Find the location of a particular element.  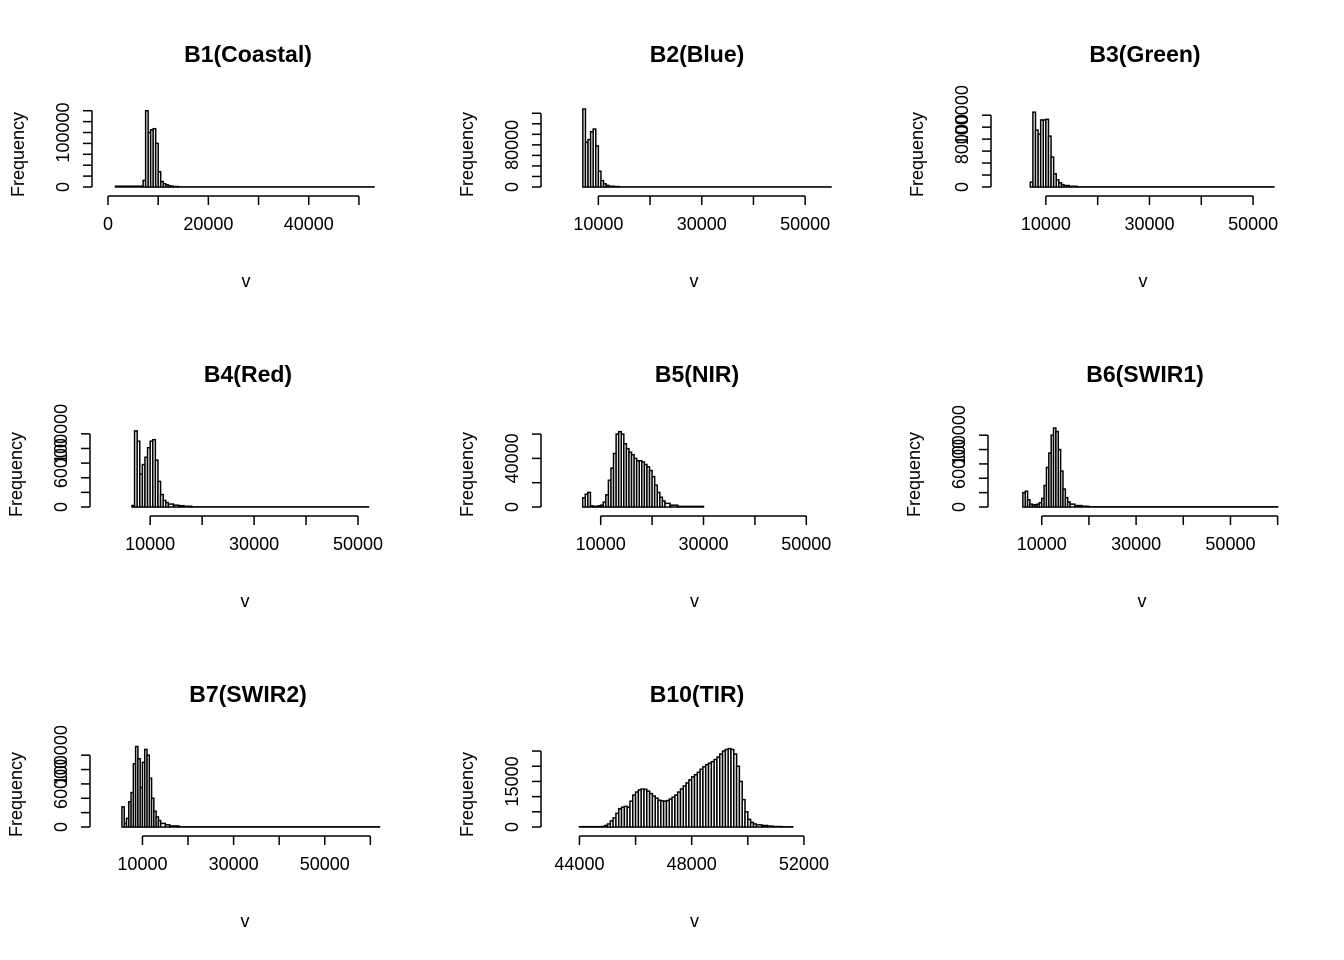

x-tick-label: 20000 is located at coordinates (208, 224).